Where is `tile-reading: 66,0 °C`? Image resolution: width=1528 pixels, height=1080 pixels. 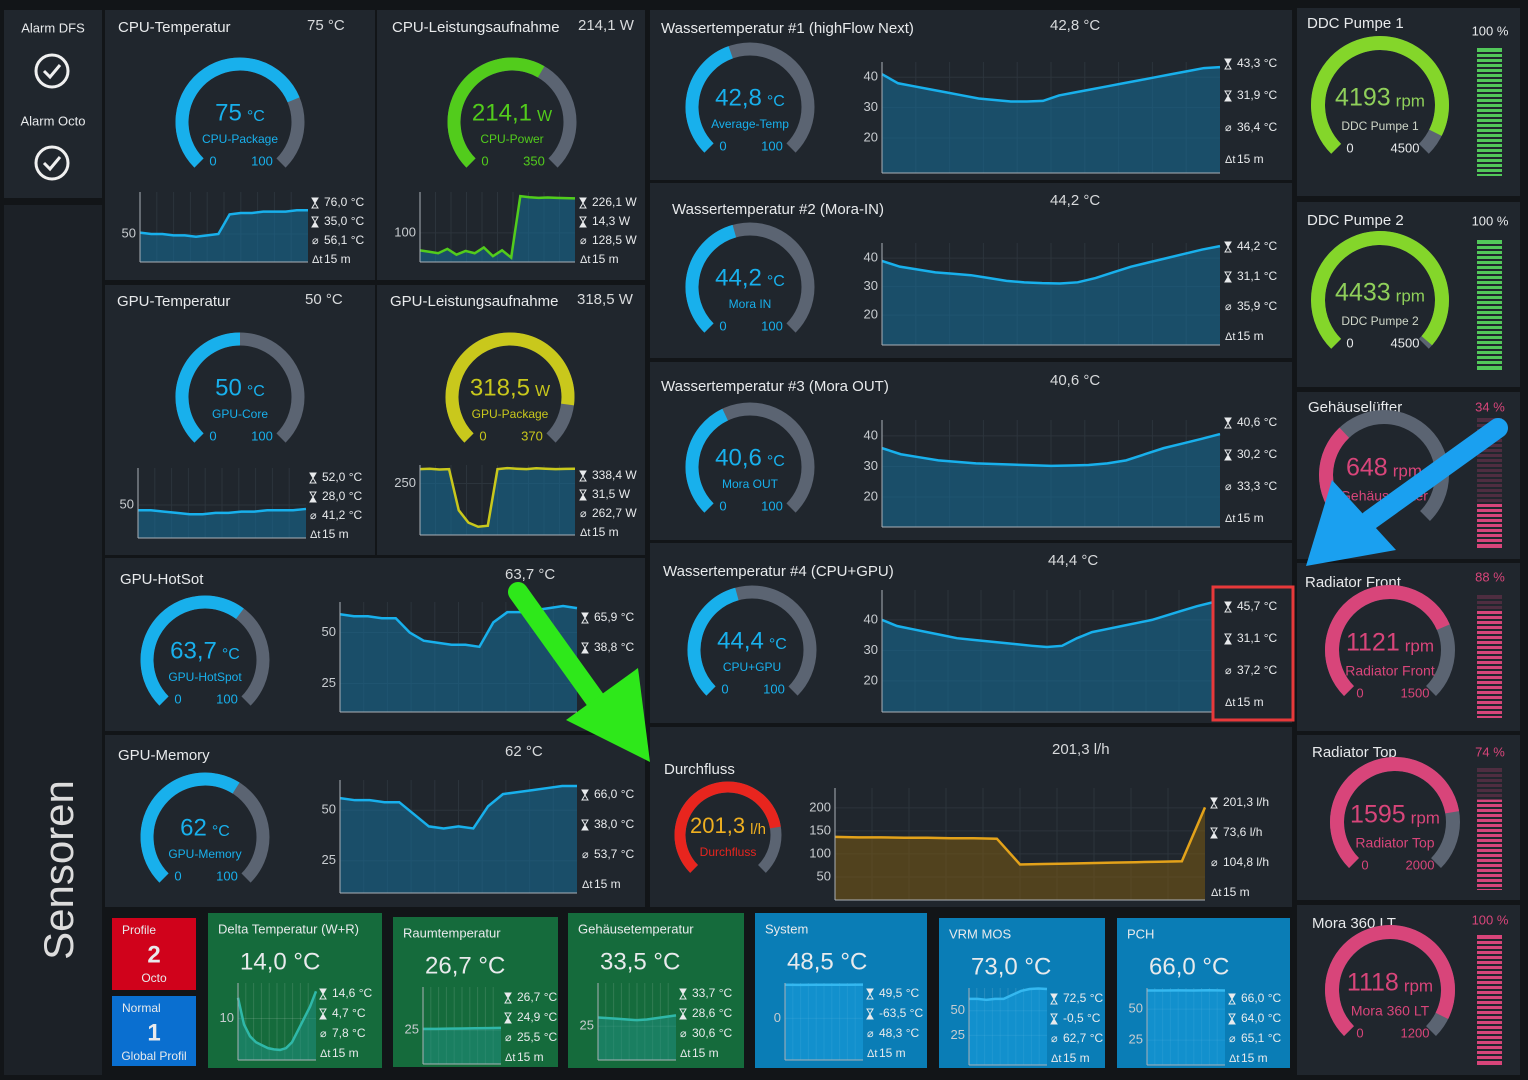 tile-reading: 66,0 °C is located at coordinates (1189, 966).